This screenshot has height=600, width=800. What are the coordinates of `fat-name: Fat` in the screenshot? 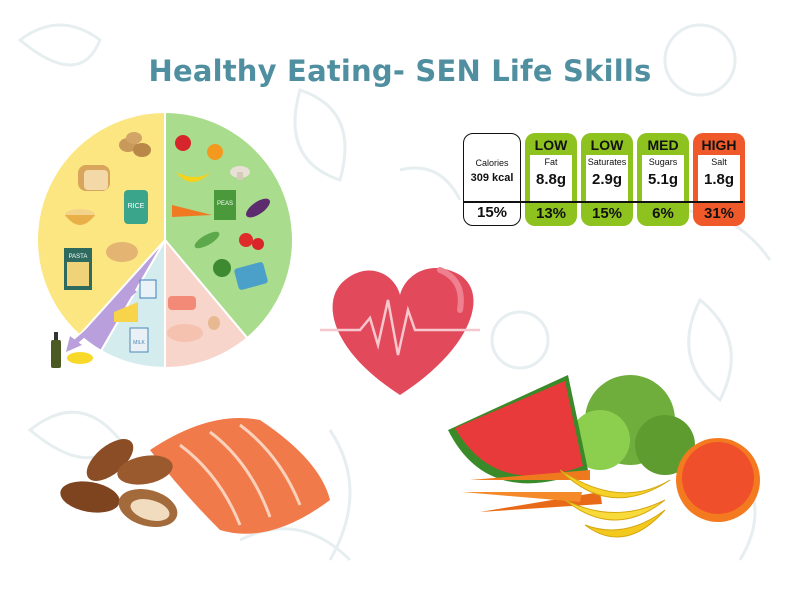 It's located at (551, 162).